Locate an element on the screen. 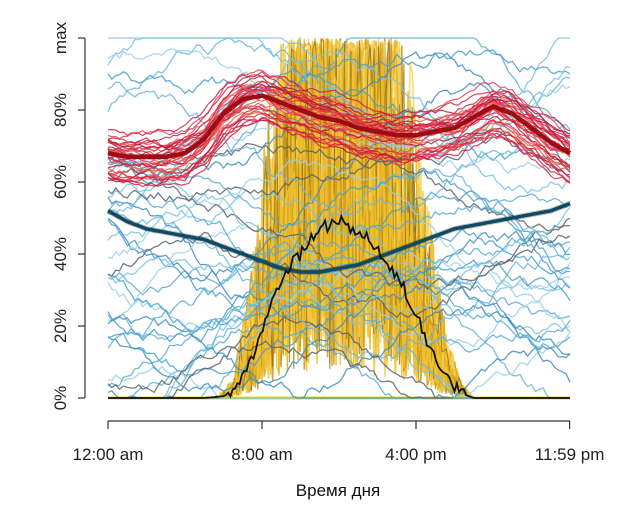  blue-mean-line is located at coordinates (339, 237).